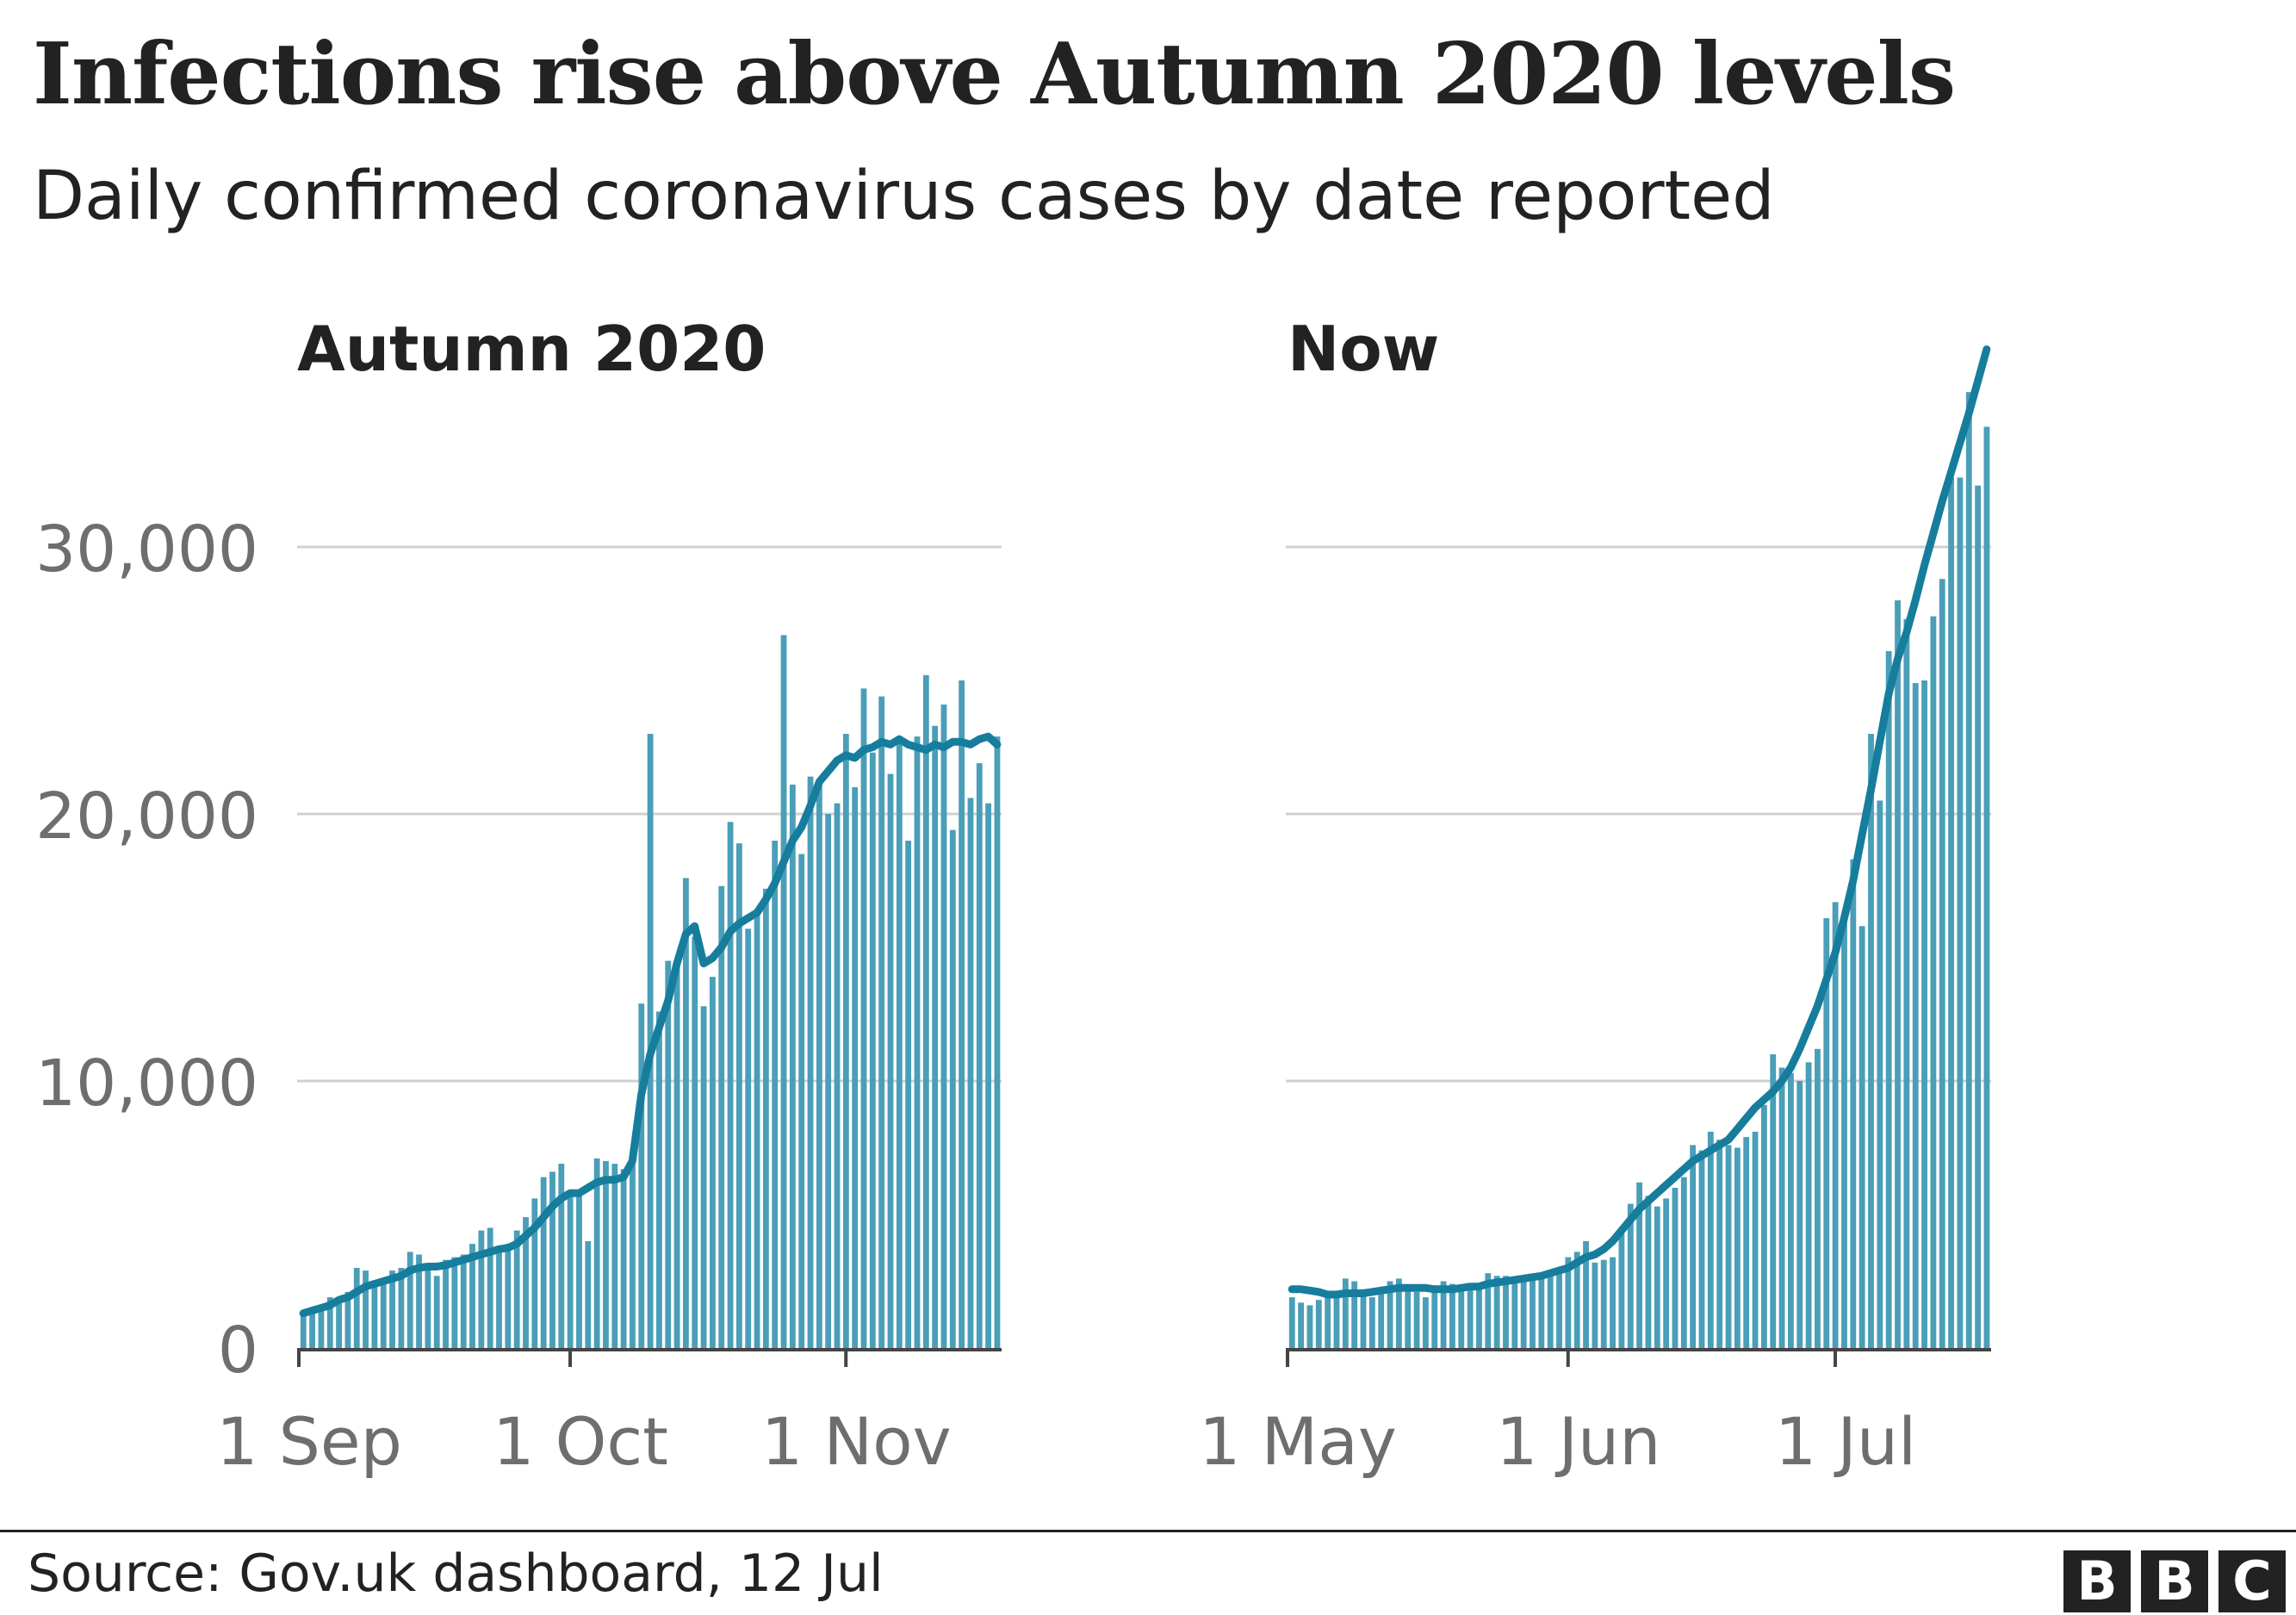 This screenshot has width=2296, height=1615. Describe the element at coordinates (1578, 1441) in the screenshot. I see `panel-2-x-tick-label: 1 Jun` at that location.